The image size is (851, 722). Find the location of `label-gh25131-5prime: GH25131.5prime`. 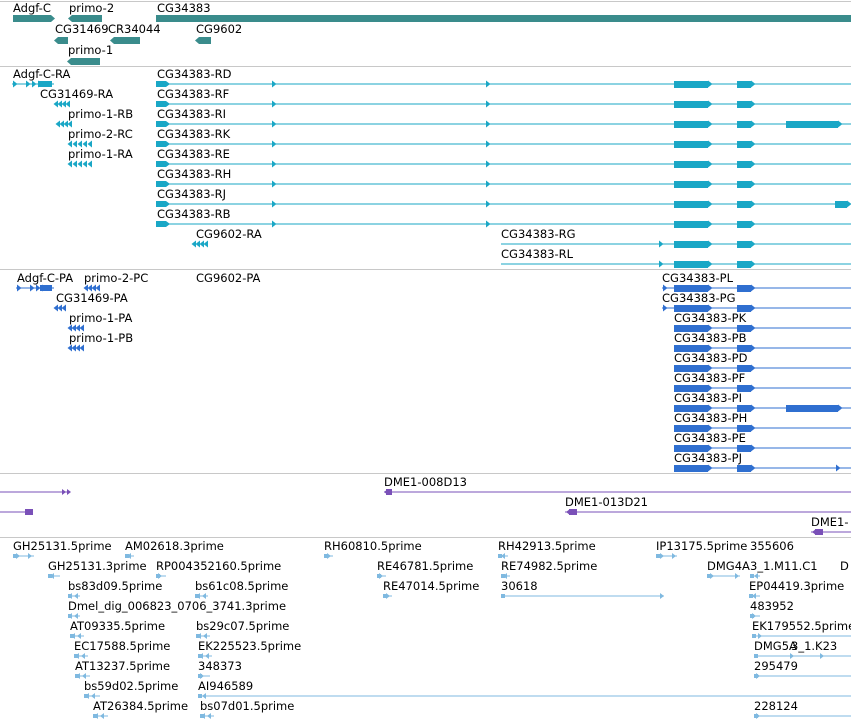

label-gh25131-5prime: GH25131.5prime is located at coordinates (62, 546).